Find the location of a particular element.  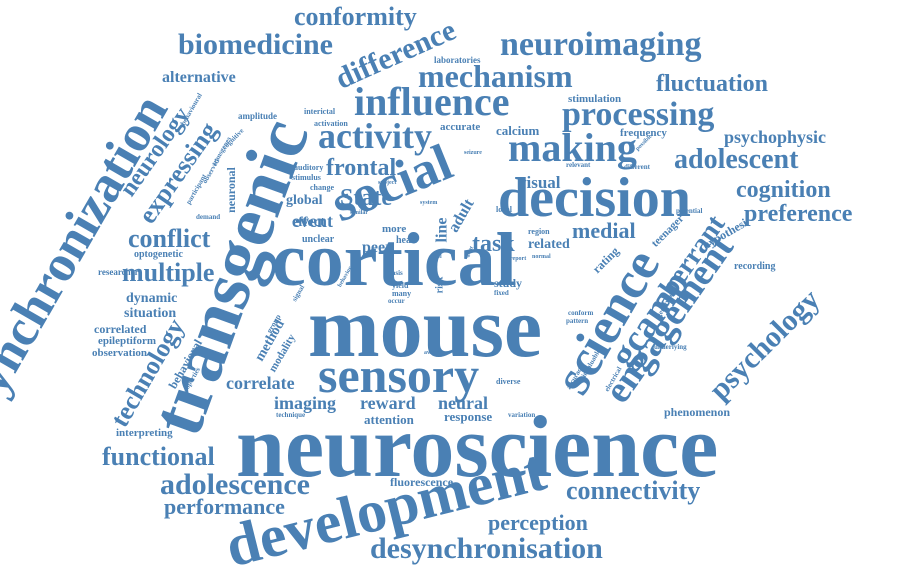

word-fluorescence: fluorescence is located at coordinates (422, 482).